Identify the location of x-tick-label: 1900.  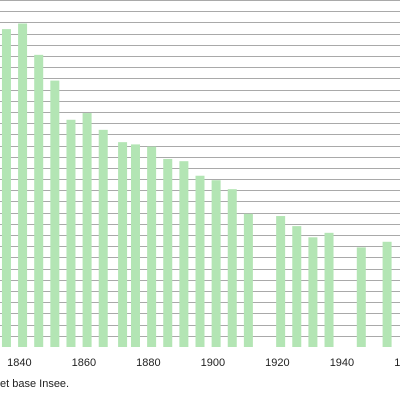
(213, 363).